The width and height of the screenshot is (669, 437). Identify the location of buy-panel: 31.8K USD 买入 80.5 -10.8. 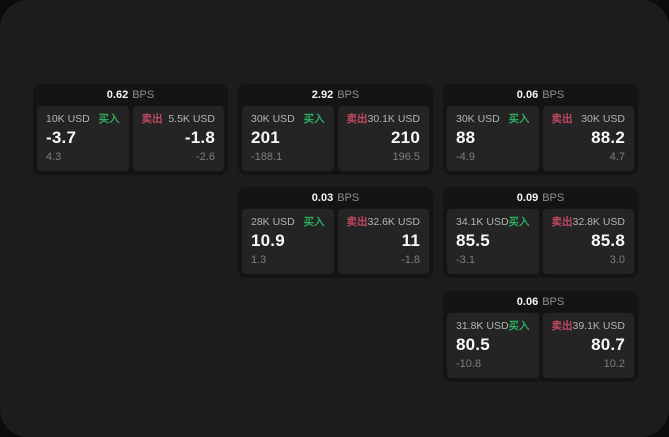
(493, 345).